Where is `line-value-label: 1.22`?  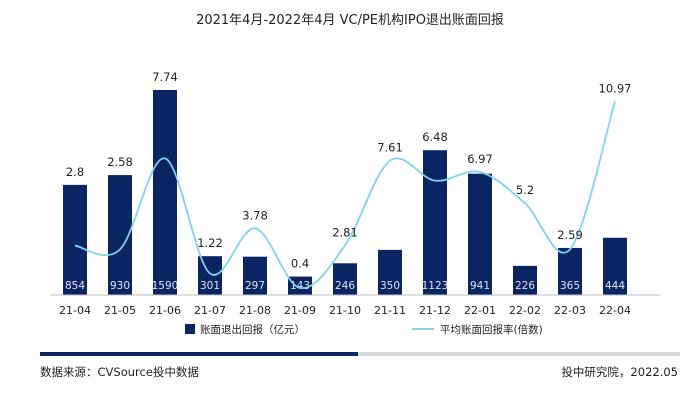
line-value-label: 1.22 is located at coordinates (210, 243).